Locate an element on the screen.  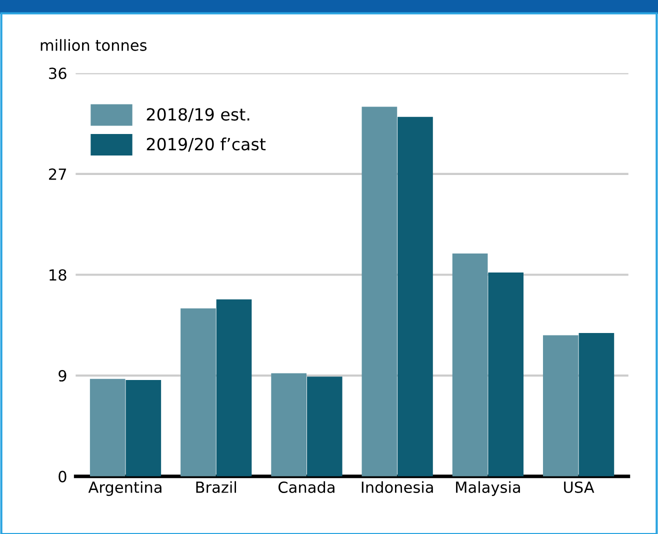
x-tick-label: Malaysia is located at coordinates (488, 488).